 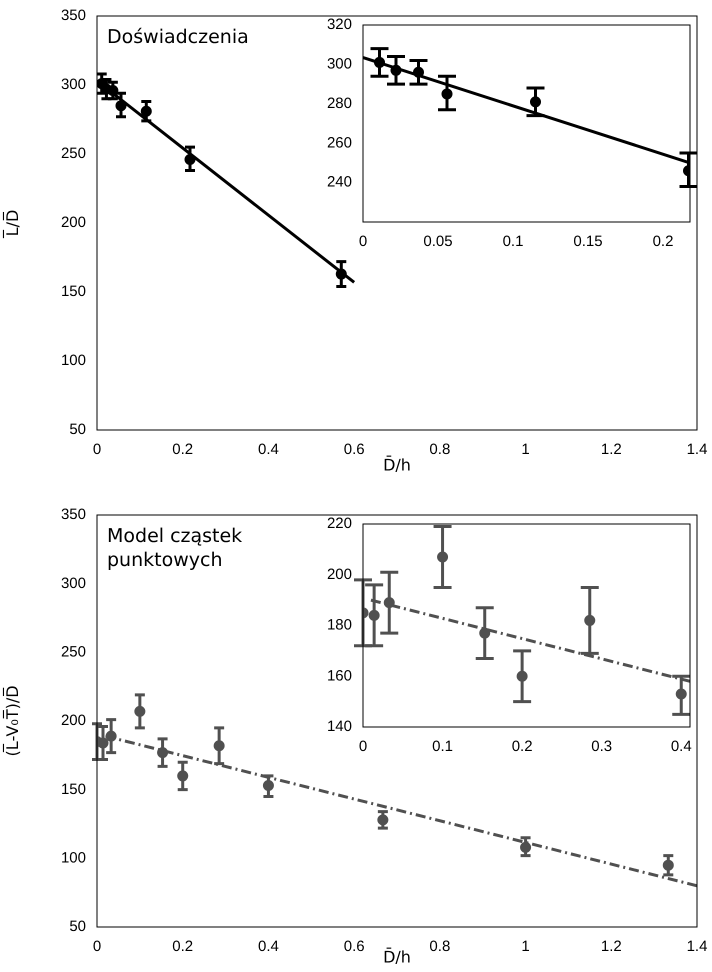 I want to click on x-tick-label: 0.3, so click(x=601, y=747).